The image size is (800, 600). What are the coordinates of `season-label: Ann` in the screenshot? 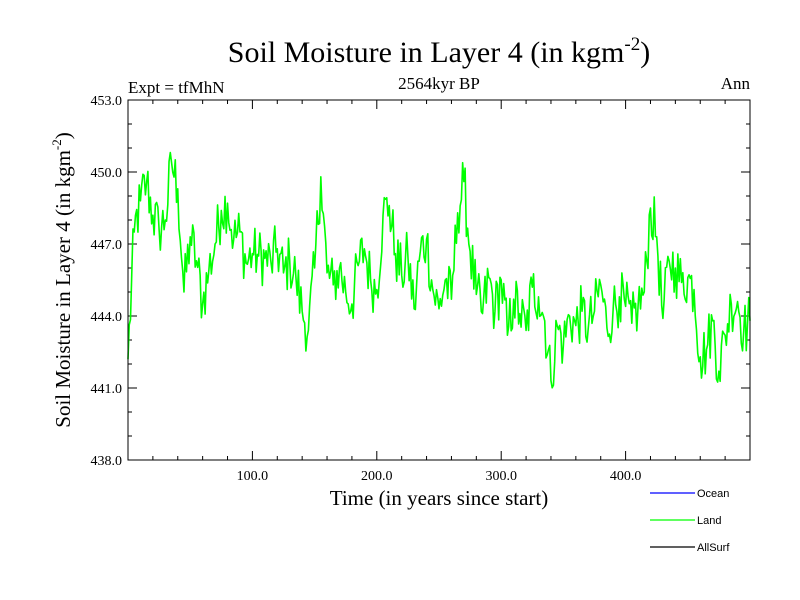 It's located at (736, 83).